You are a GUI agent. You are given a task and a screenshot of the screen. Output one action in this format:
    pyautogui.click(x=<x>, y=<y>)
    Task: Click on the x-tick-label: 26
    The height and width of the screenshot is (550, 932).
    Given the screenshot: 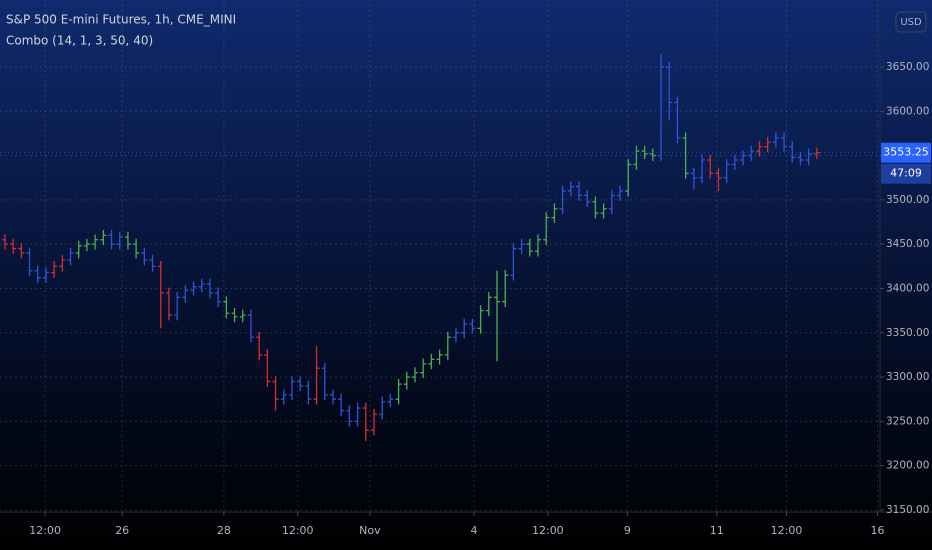 What is the action you would take?
    pyautogui.click(x=122, y=530)
    